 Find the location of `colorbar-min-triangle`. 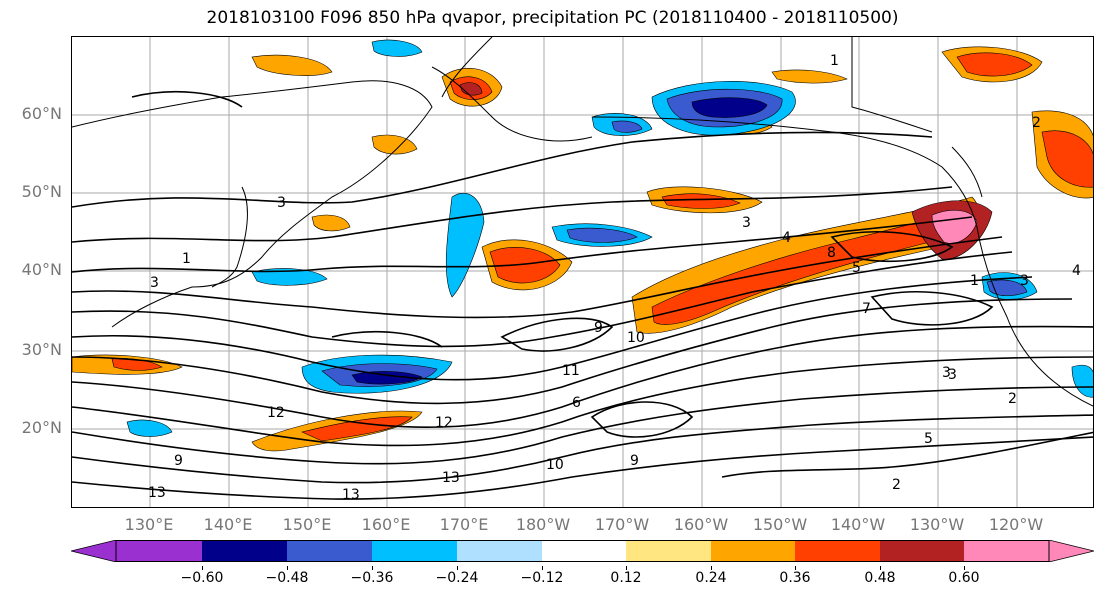

colorbar-min-triangle is located at coordinates (93, 551).